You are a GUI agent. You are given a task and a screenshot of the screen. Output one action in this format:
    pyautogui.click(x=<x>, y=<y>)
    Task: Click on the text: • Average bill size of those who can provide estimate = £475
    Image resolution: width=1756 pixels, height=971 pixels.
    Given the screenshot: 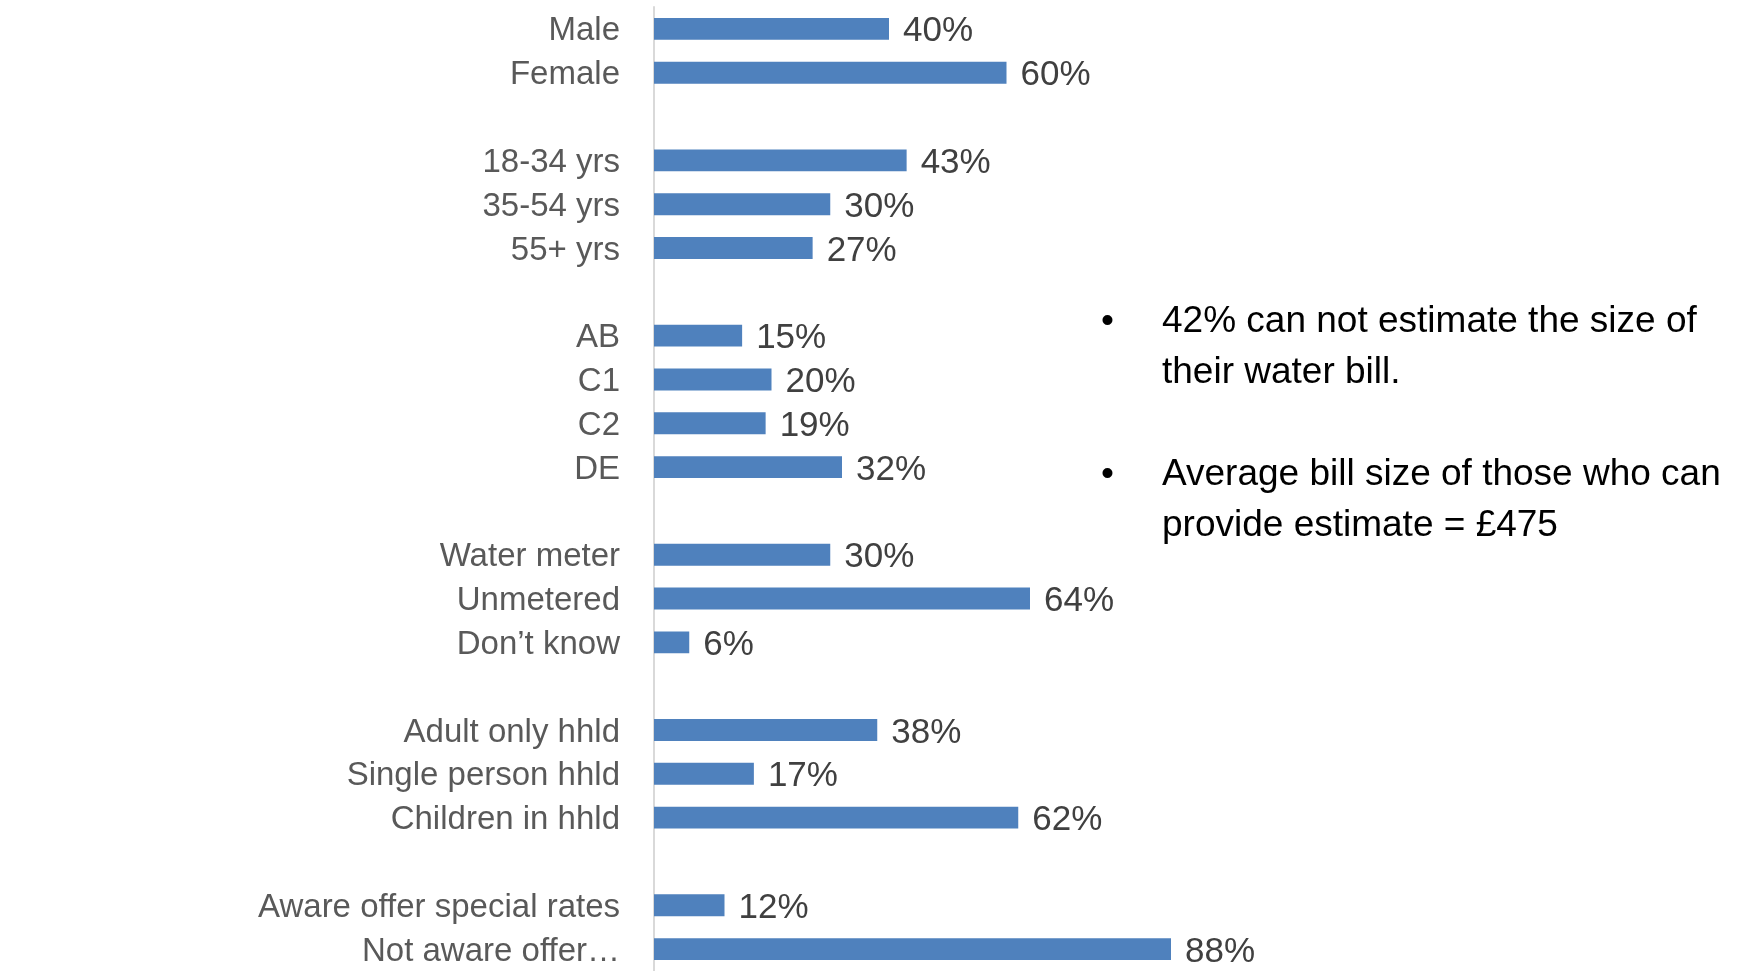 What is the action you would take?
    pyautogui.click(x=1411, y=498)
    